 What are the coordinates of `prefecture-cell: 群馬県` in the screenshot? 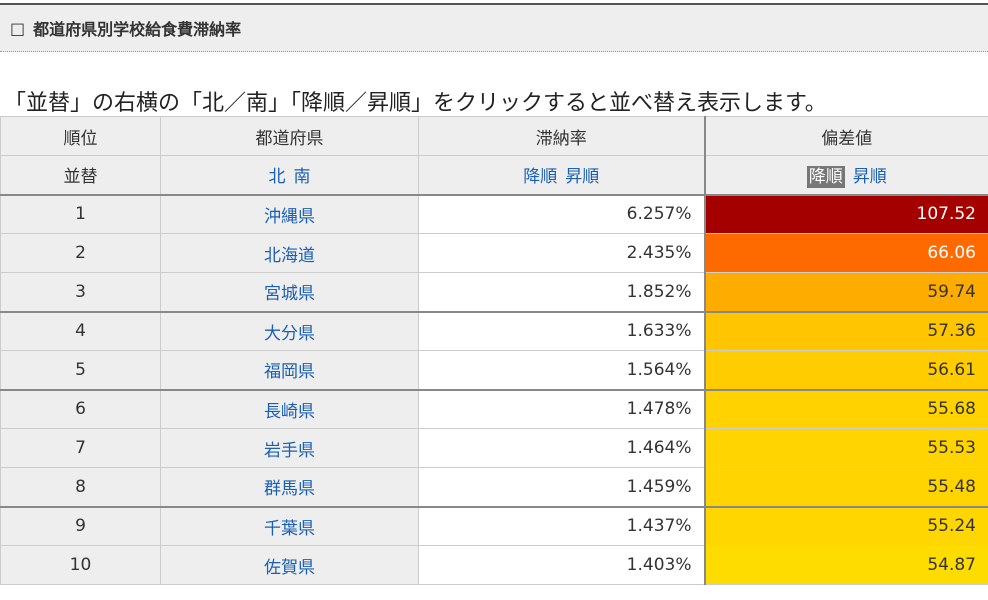 It's located at (289, 487).